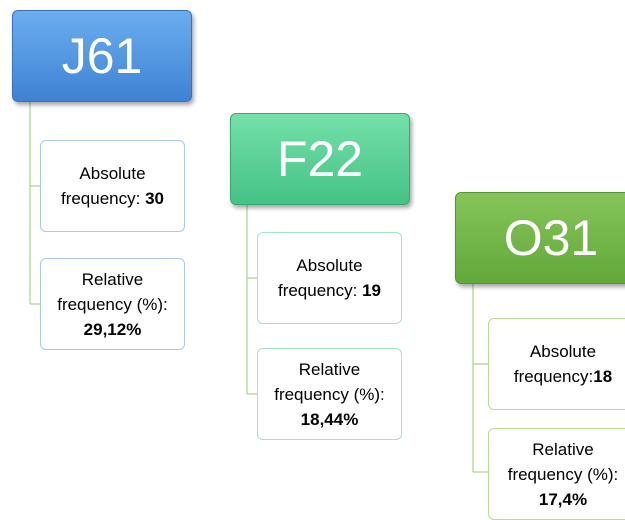 The image size is (625, 520). I want to click on item-value: 17,4%, so click(563, 499).